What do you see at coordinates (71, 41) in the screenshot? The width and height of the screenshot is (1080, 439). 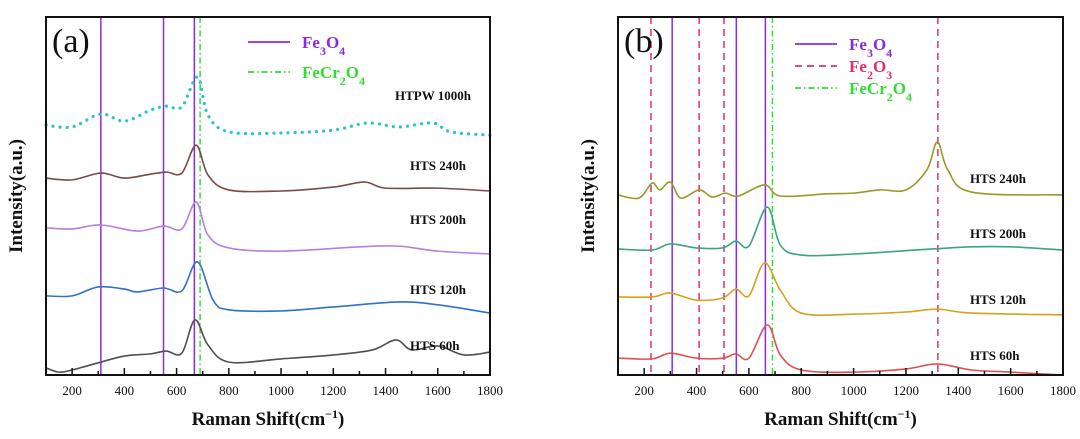 I see `panel-label: (a)` at bounding box center [71, 41].